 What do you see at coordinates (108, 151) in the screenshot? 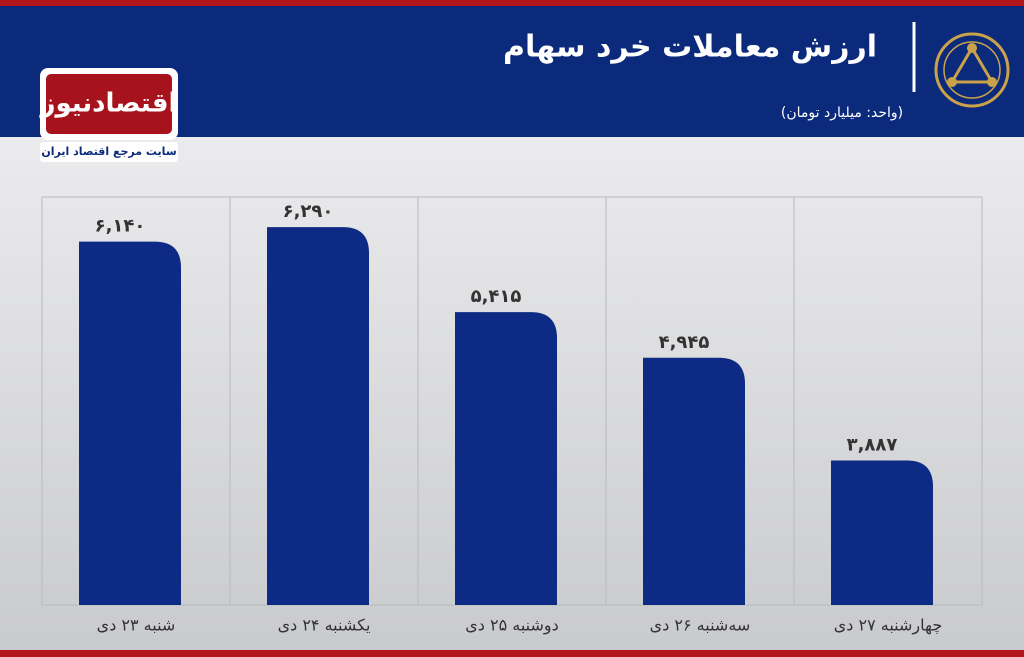
I see `logo-tagline: سایت مرجع اقتصاد ایران` at bounding box center [108, 151].